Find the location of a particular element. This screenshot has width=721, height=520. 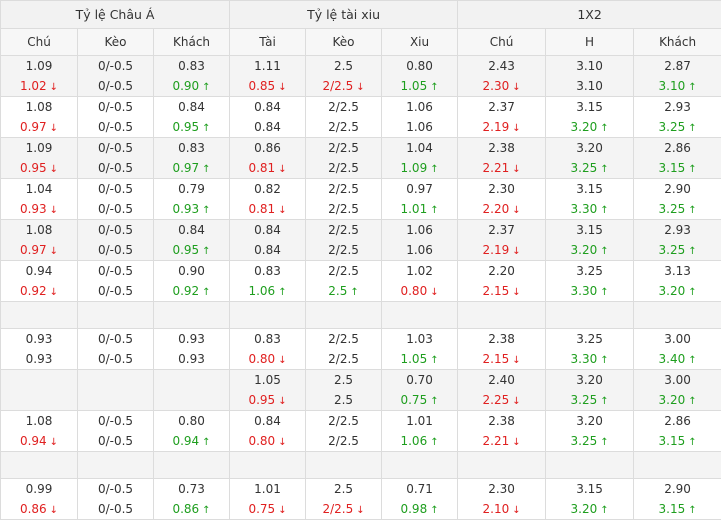

opening-odds: 2/2.5 is located at coordinates (343, 189).